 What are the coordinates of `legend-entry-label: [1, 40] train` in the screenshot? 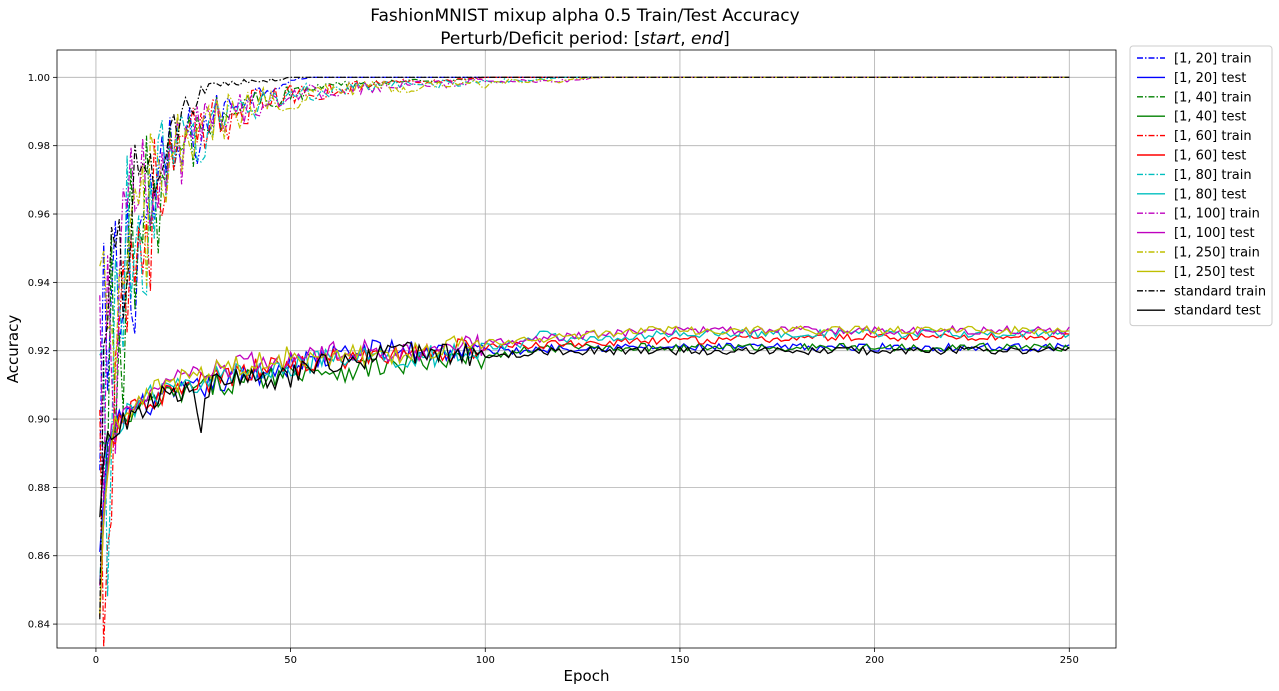 It's located at (1213, 97).